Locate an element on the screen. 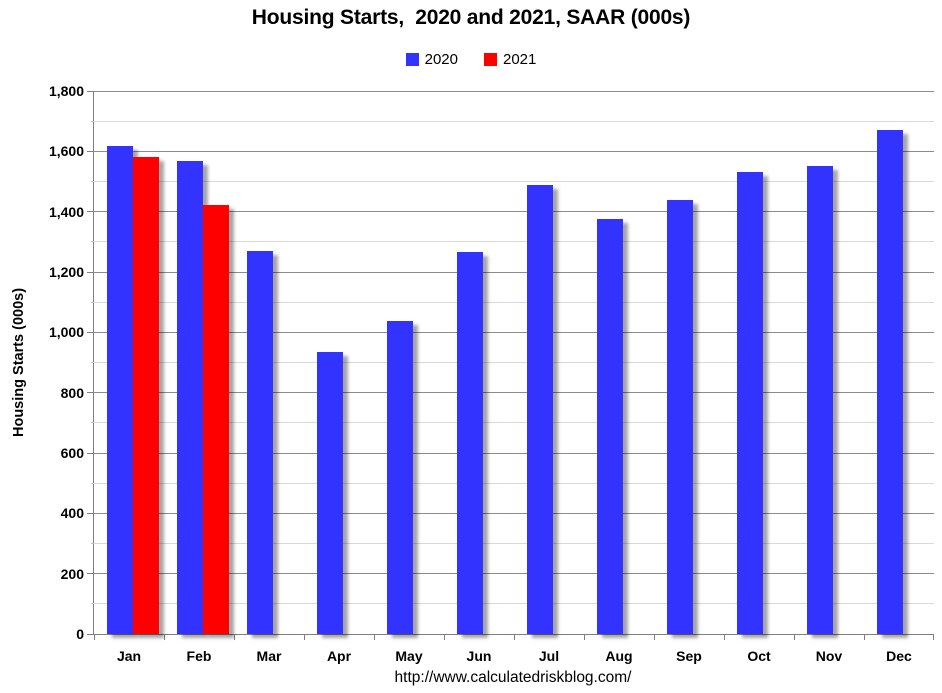 Image resolution: width=942 pixels, height=693 pixels. y-axis-label-1400: 1,400 is located at coordinates (66, 211).